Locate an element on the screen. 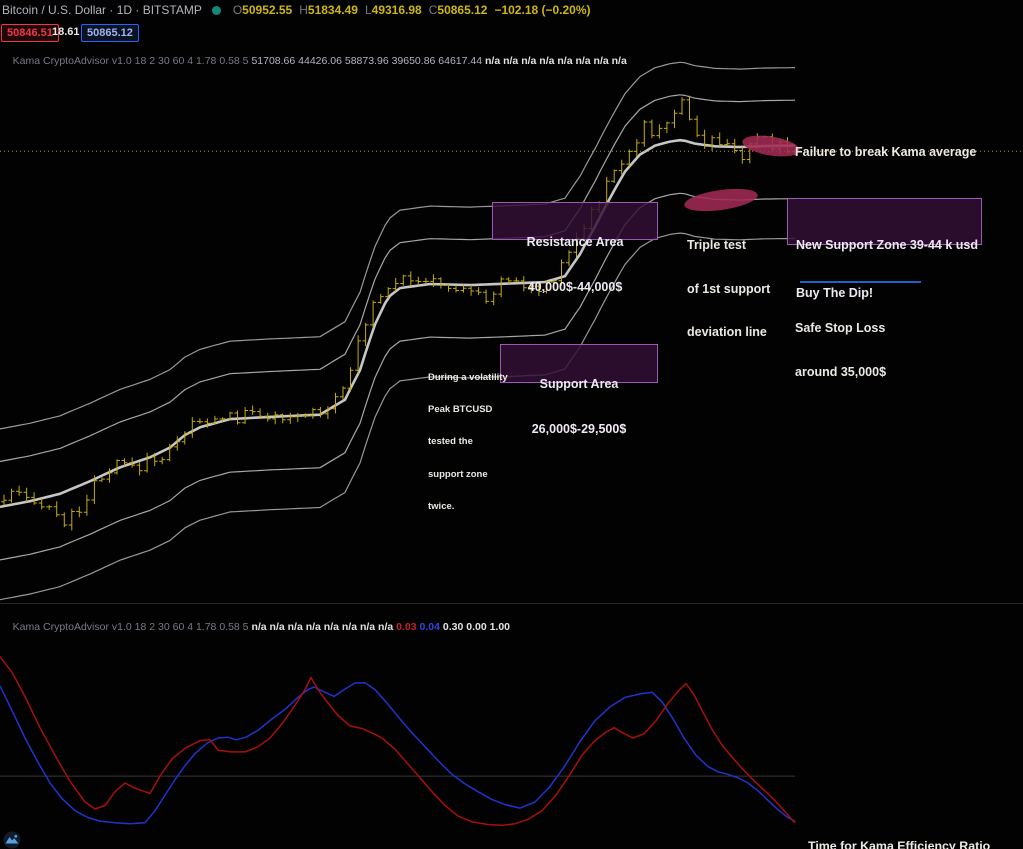 This screenshot has width=1023, height=849. indicator-red-value: 0.03 is located at coordinates (406, 627).